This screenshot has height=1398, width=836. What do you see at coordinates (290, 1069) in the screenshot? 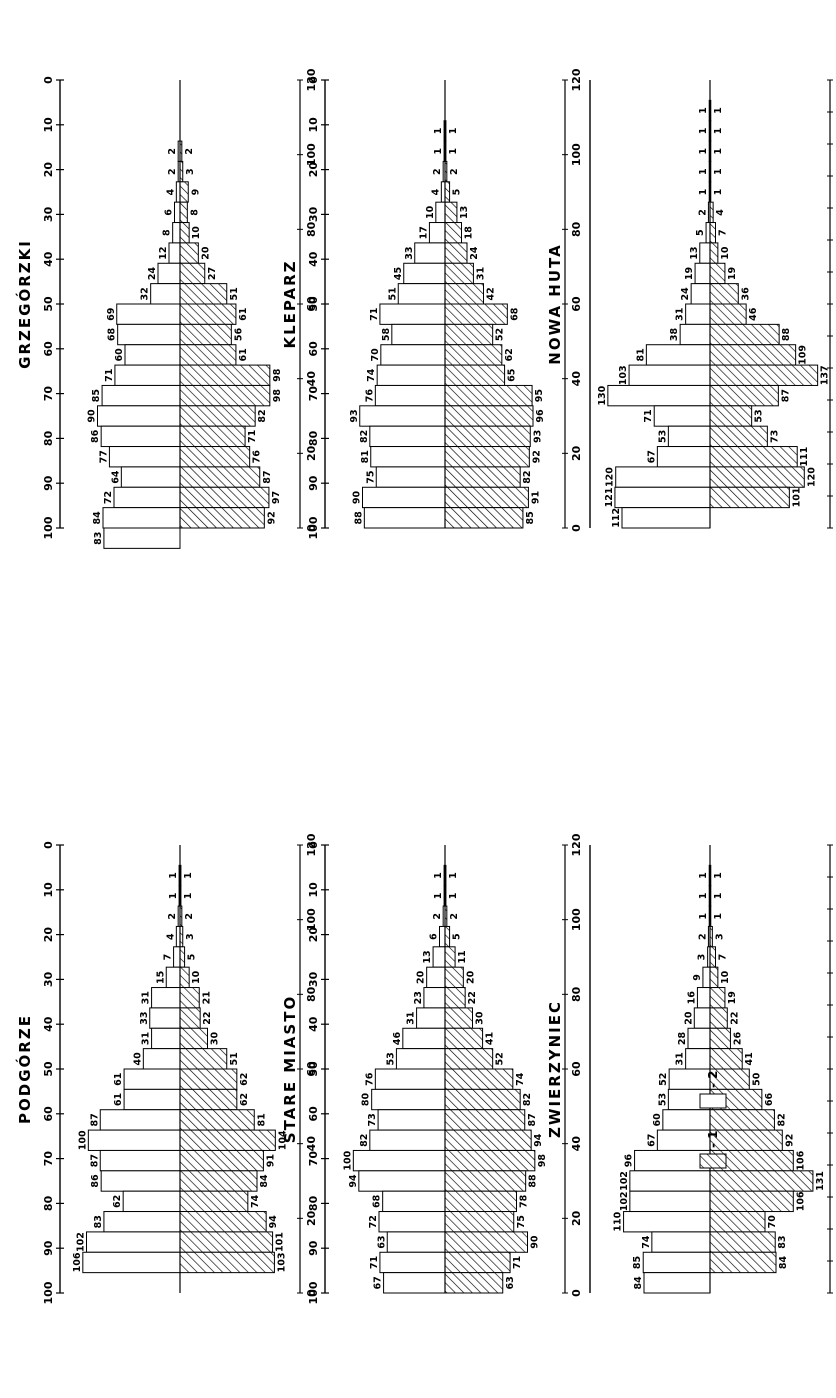
I see `chart-title: STARE MIASTO` at bounding box center [290, 1069].